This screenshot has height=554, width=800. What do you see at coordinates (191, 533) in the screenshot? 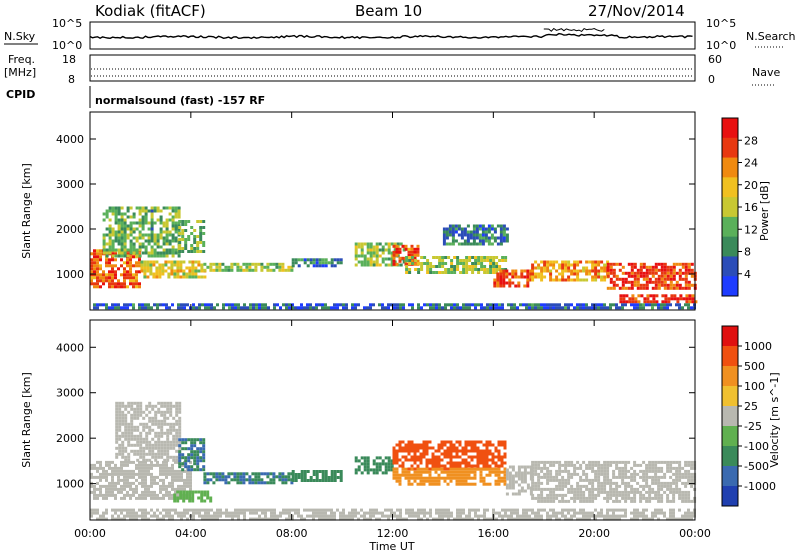
I see `x-tick-label: 04:00` at bounding box center [191, 533].